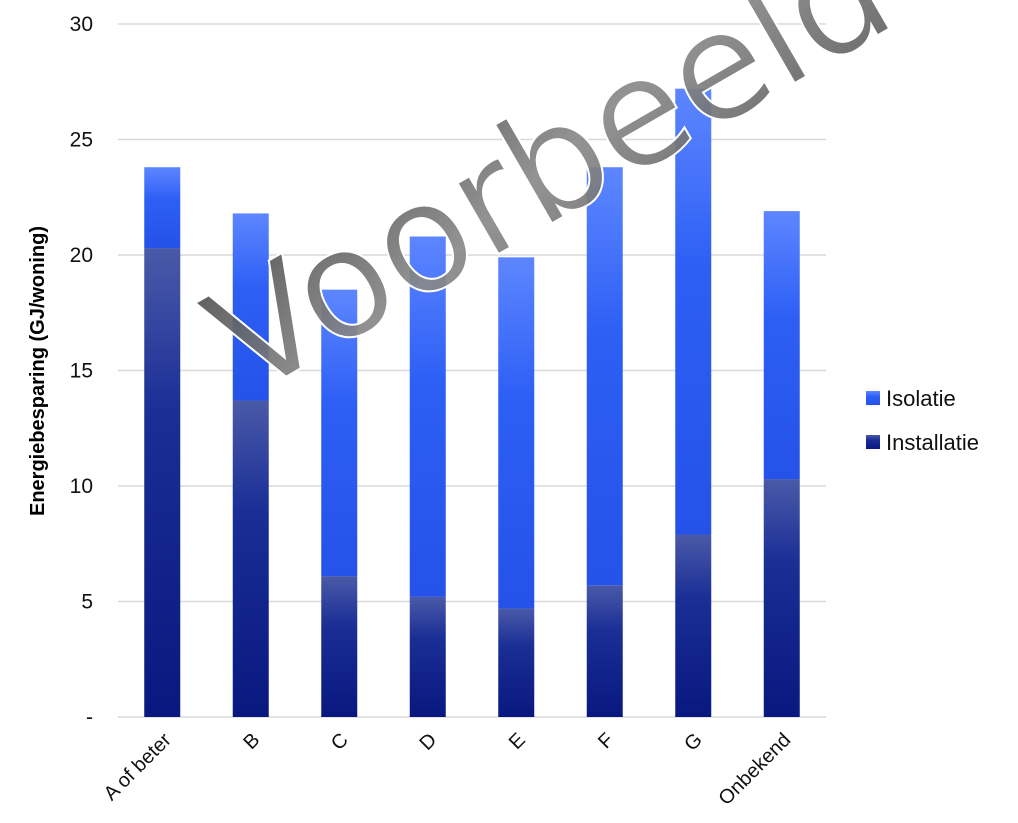 Image resolution: width=1018 pixels, height=823 pixels. Describe the element at coordinates (922, 420) in the screenshot. I see `legend: Isolatie Installatie` at that location.